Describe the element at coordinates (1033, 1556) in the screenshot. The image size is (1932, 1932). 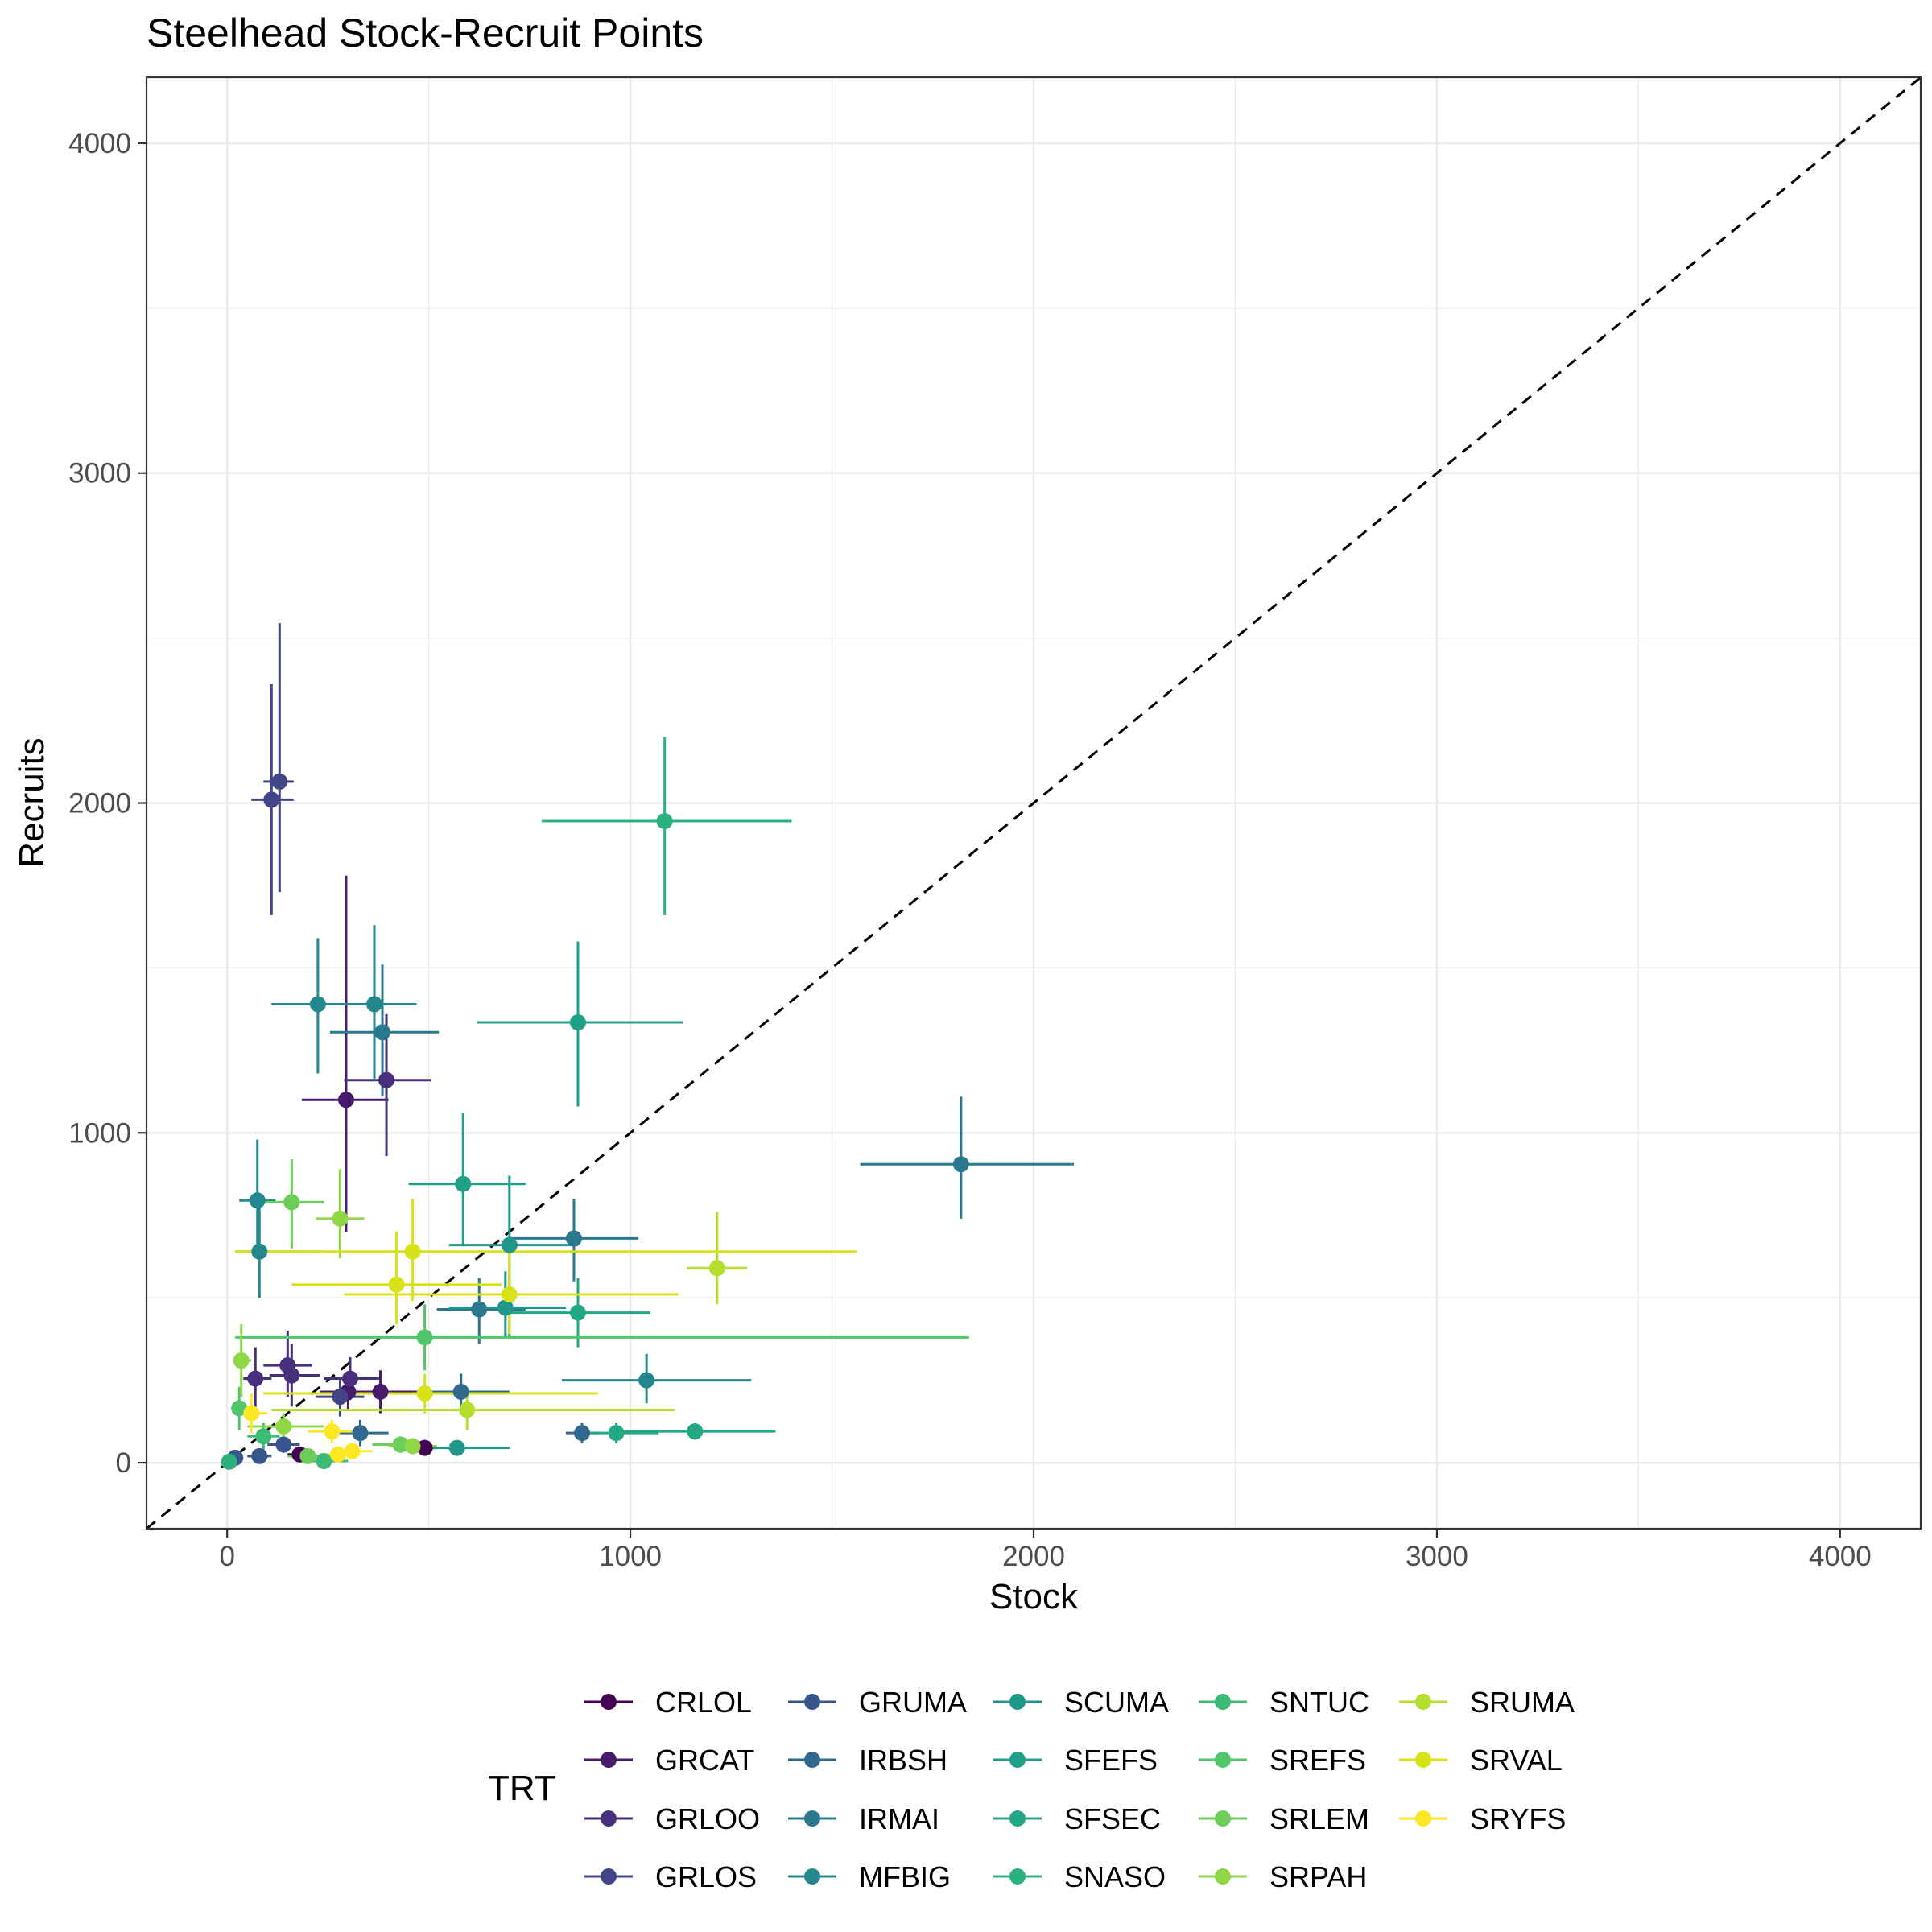
I see `x-tick-label: 2000` at that location.